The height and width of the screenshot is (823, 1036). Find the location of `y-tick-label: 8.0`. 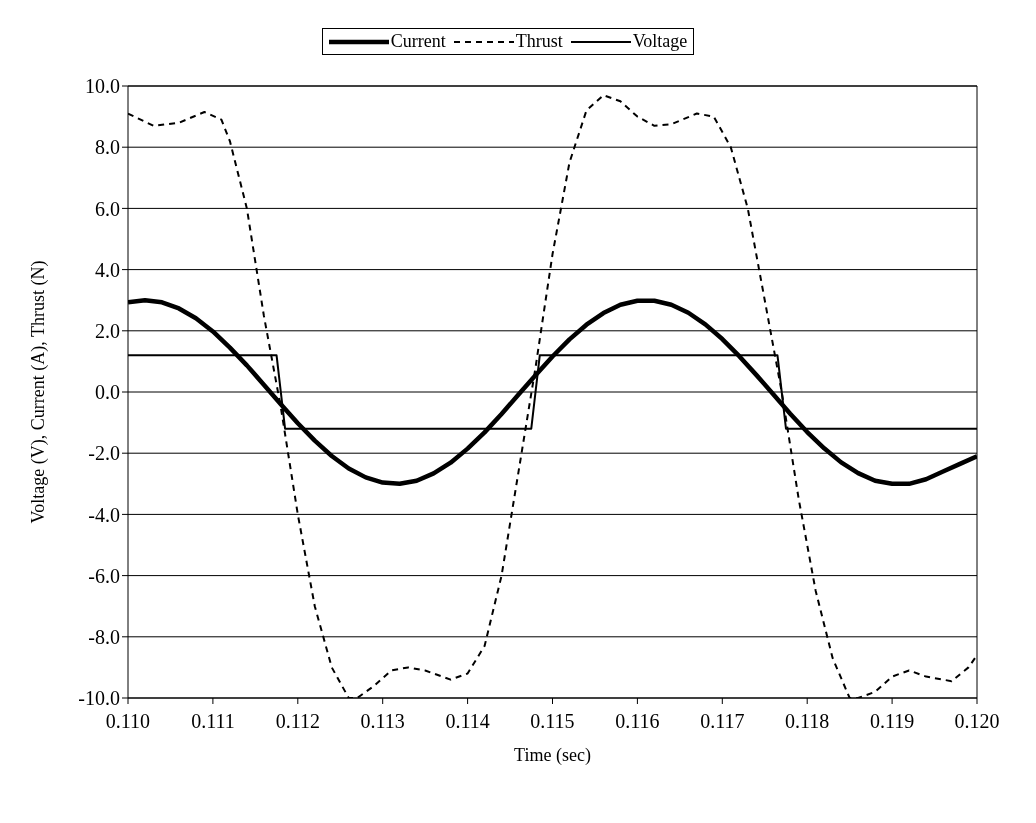

y-tick-label: 8.0 is located at coordinates (107, 147).